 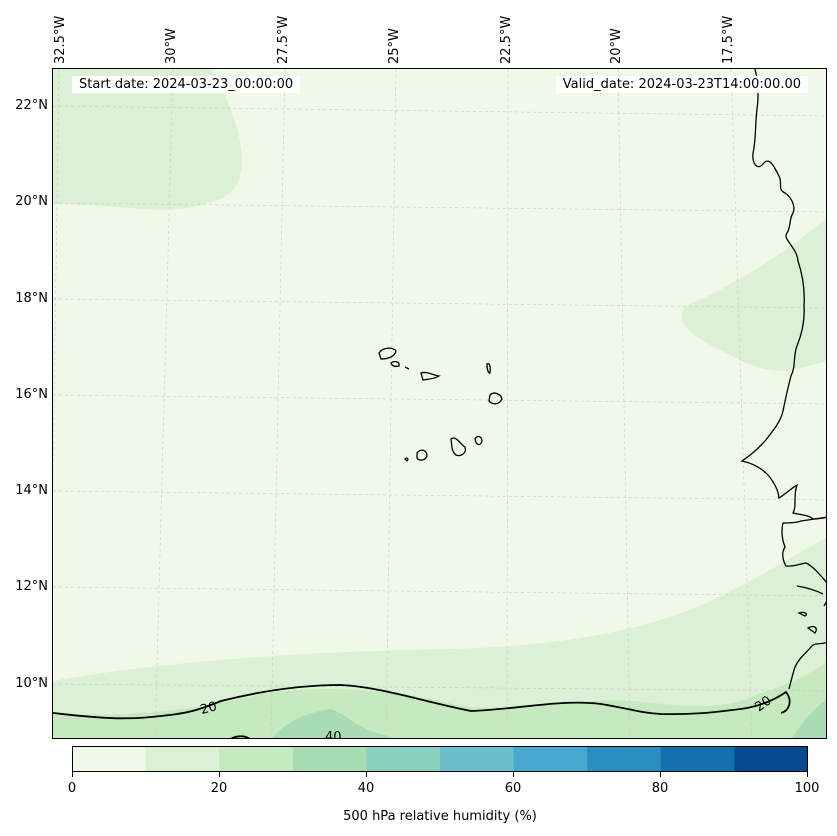 I want to click on colorbar-tick-0: 0, so click(x=72, y=788).